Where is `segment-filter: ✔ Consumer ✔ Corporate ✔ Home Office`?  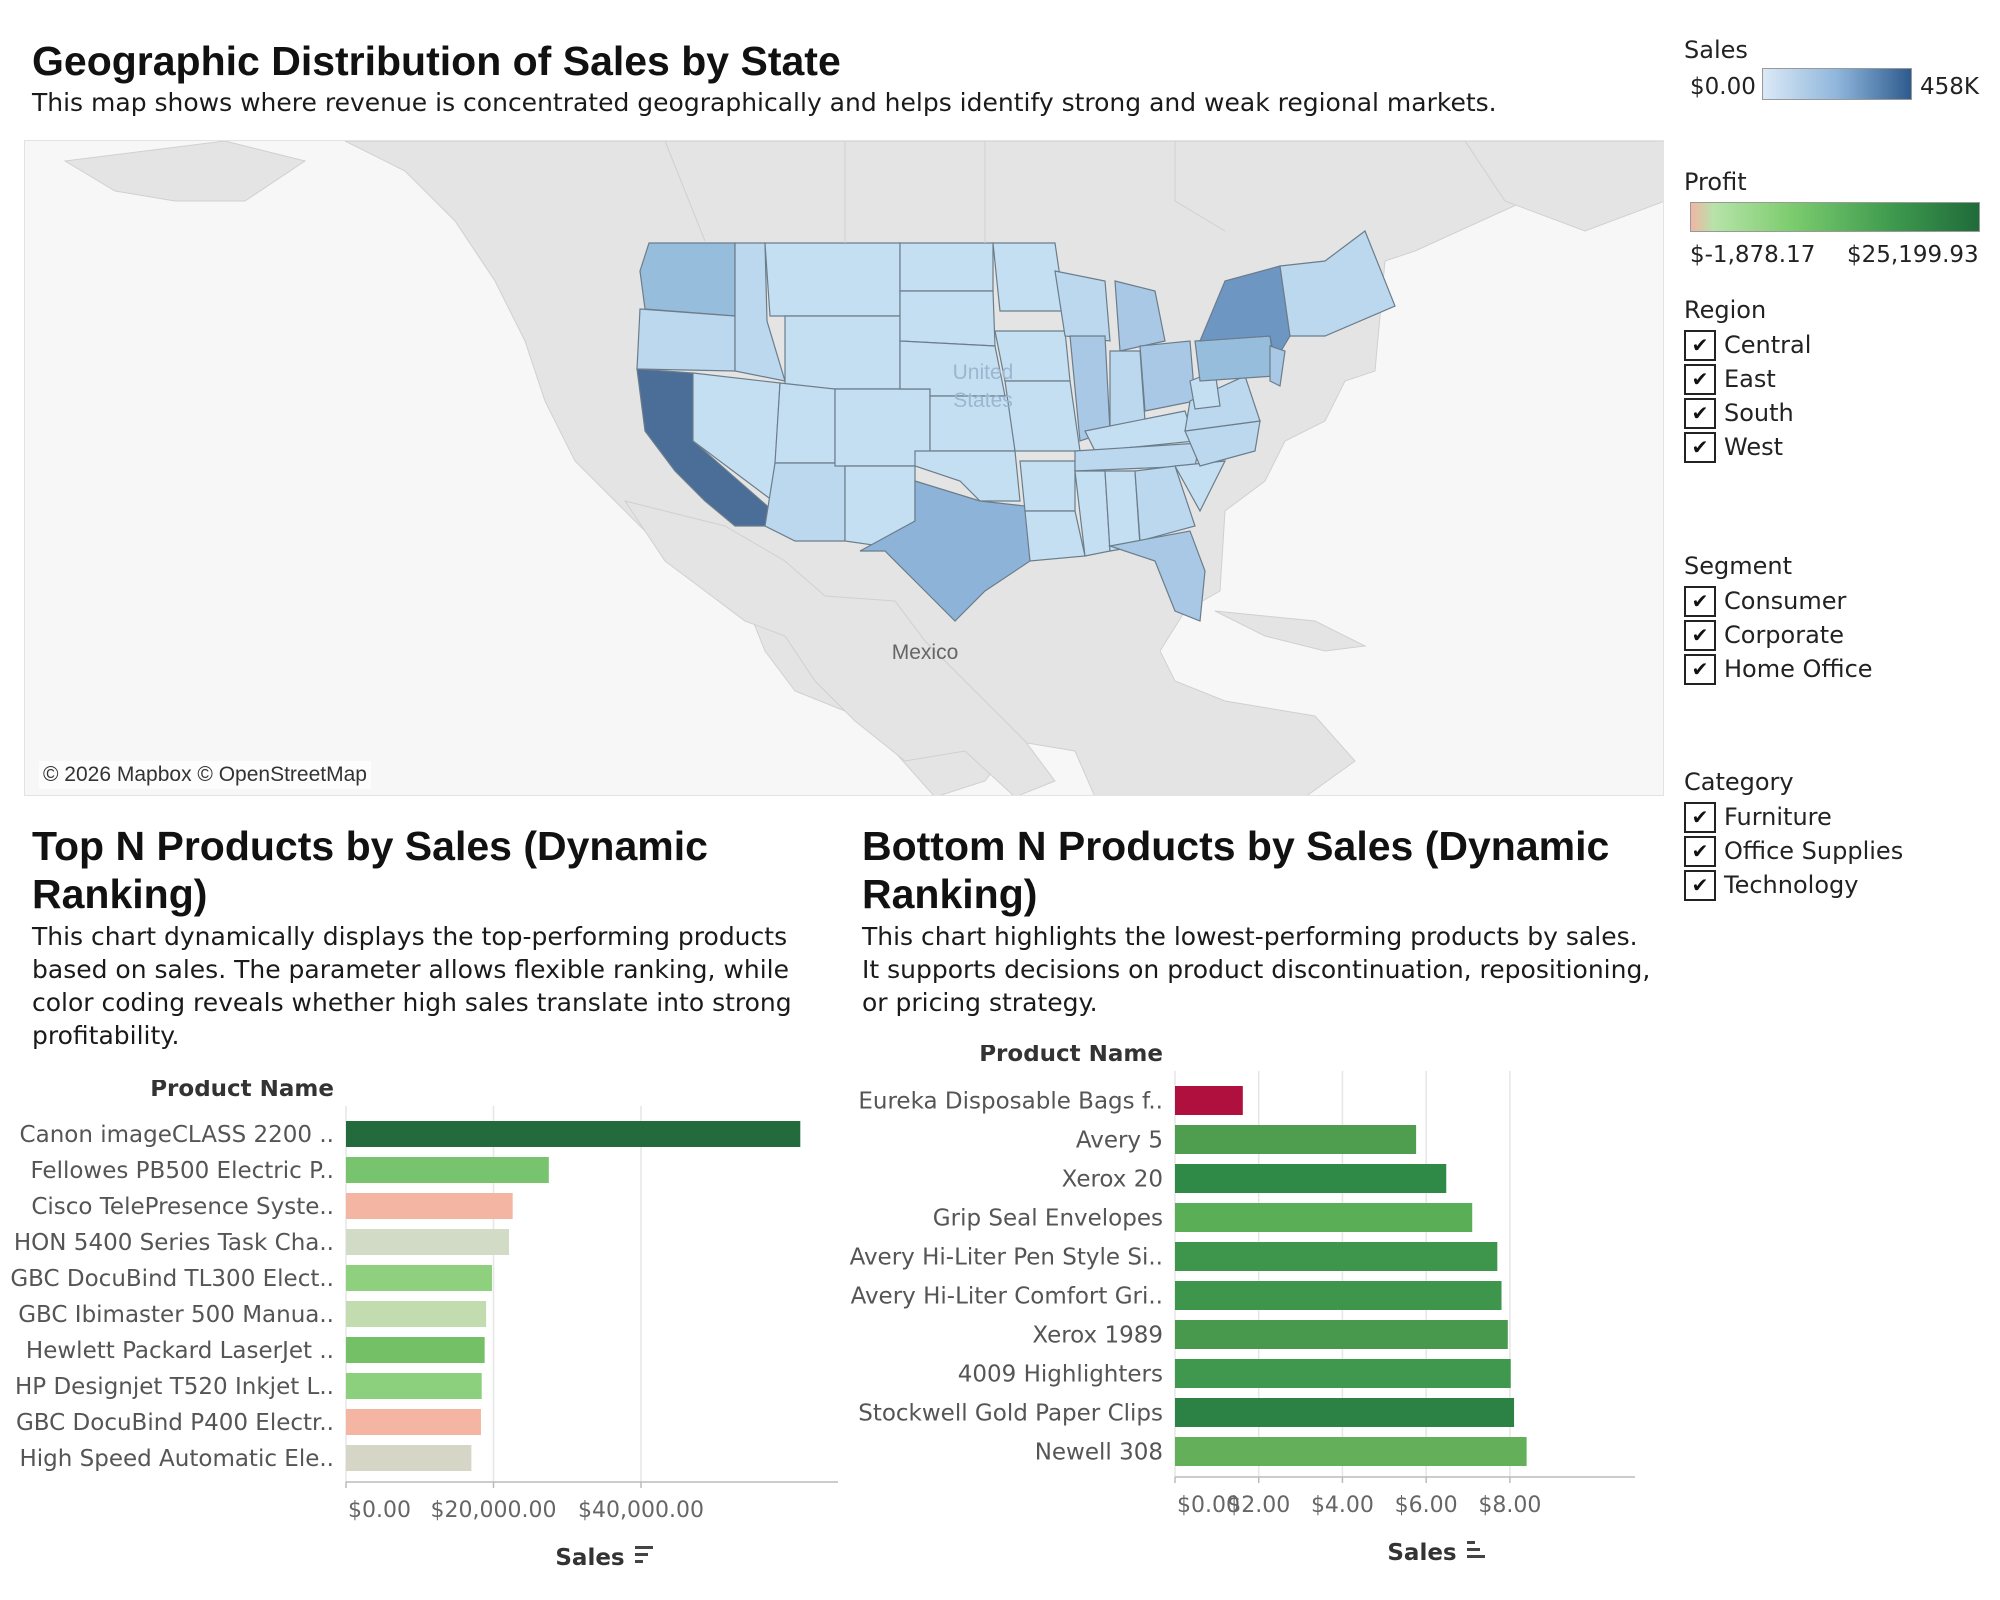
segment-filter: ✔ Consumer ✔ Corporate ✔ Home Office is located at coordinates (1778, 635).